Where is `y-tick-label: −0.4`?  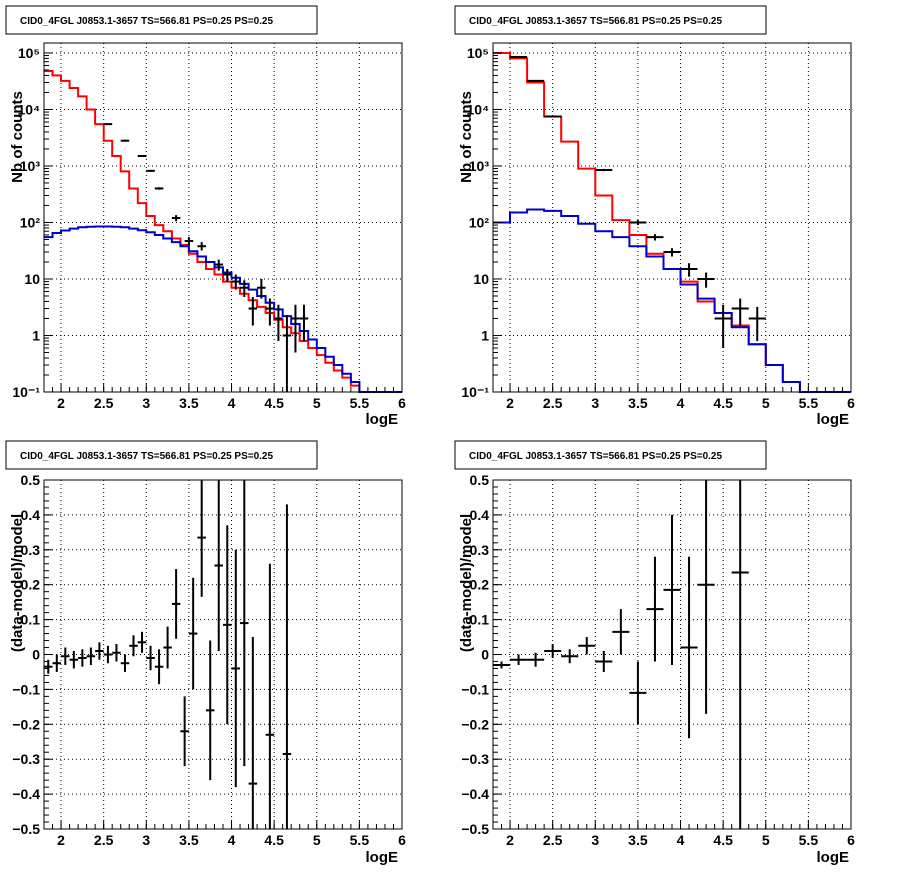 y-tick-label: −0.4 is located at coordinates (26, 794).